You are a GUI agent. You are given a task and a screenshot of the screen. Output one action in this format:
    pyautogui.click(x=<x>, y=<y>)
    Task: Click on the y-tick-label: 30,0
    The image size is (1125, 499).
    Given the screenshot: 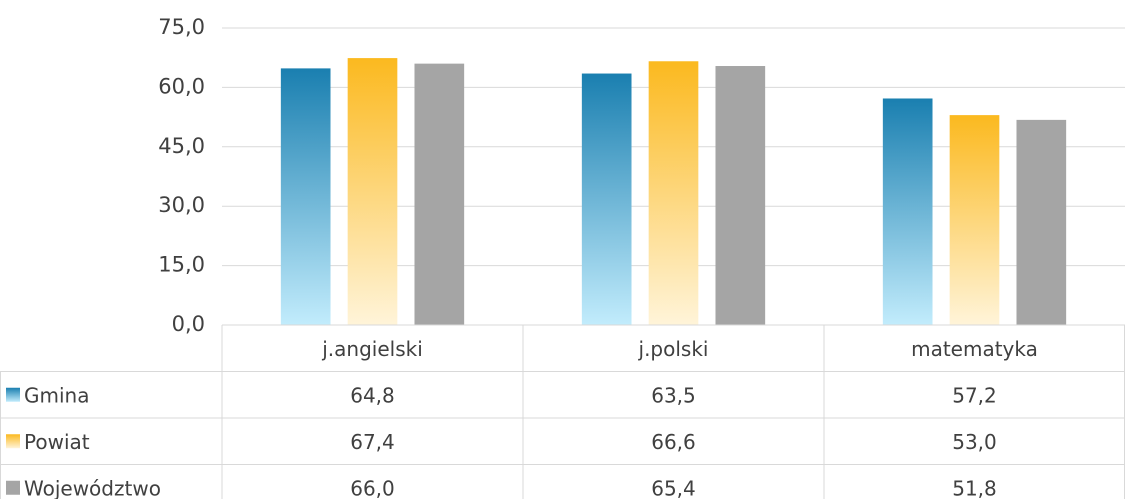 What is the action you would take?
    pyautogui.click(x=181, y=205)
    